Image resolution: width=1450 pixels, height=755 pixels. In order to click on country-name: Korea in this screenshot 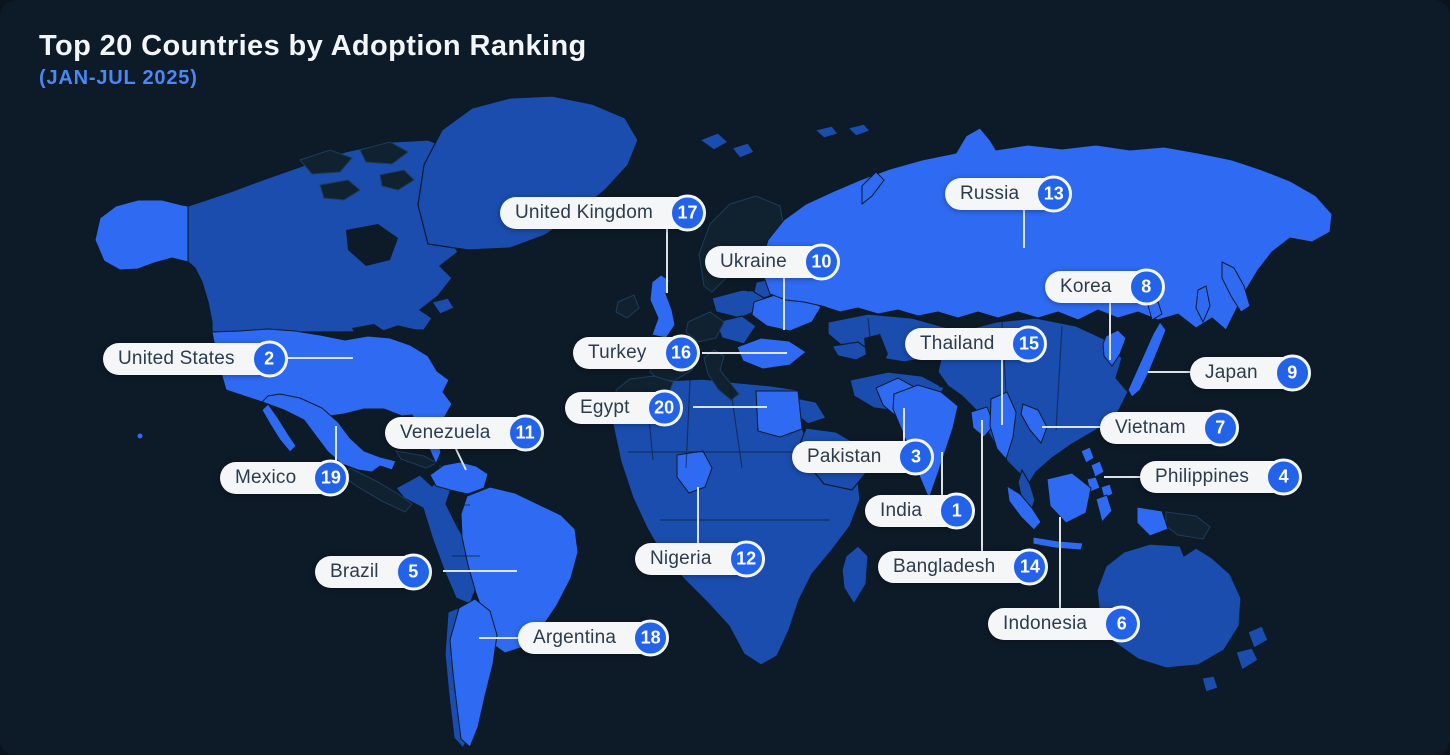, I will do `click(1086, 286)`.